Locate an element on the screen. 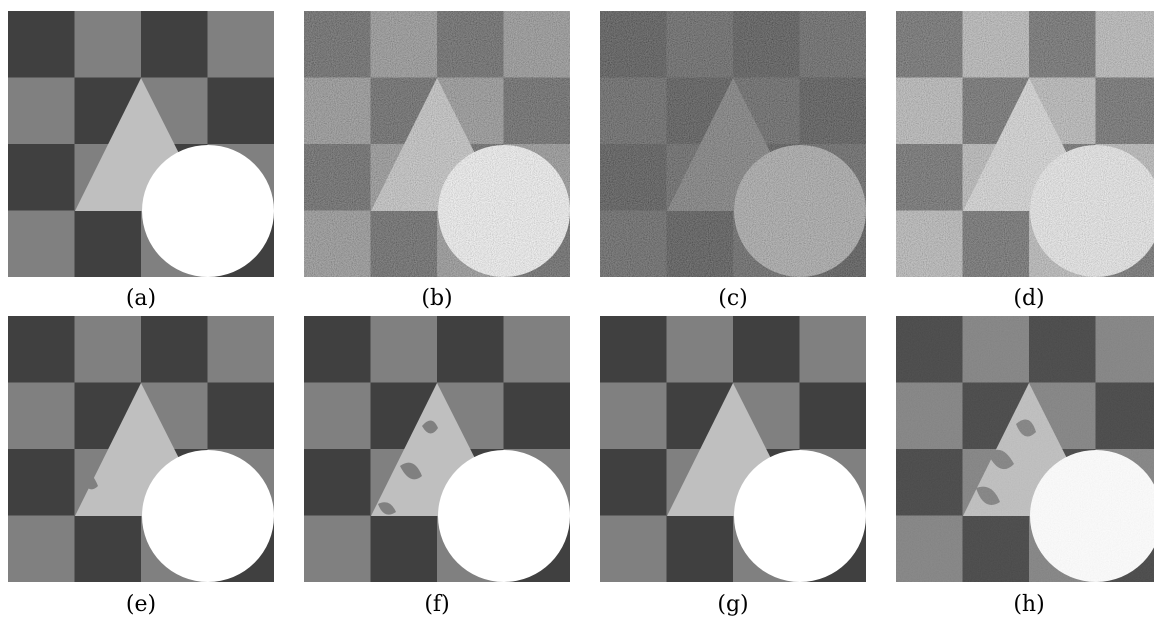 The image size is (1154, 620). panel-c is located at coordinates (733, 144).